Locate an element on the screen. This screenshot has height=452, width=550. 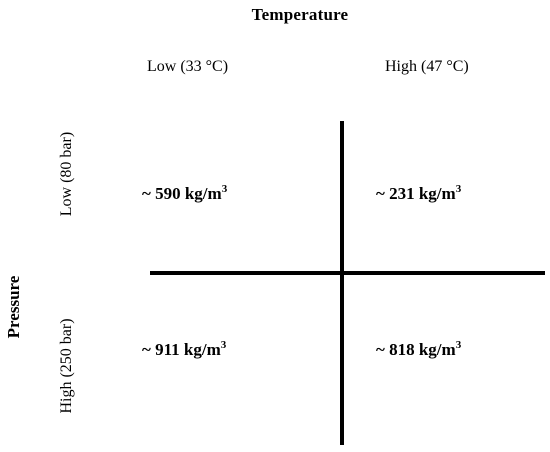
cell-value: ~ 231 kg/m is located at coordinates (416, 193).